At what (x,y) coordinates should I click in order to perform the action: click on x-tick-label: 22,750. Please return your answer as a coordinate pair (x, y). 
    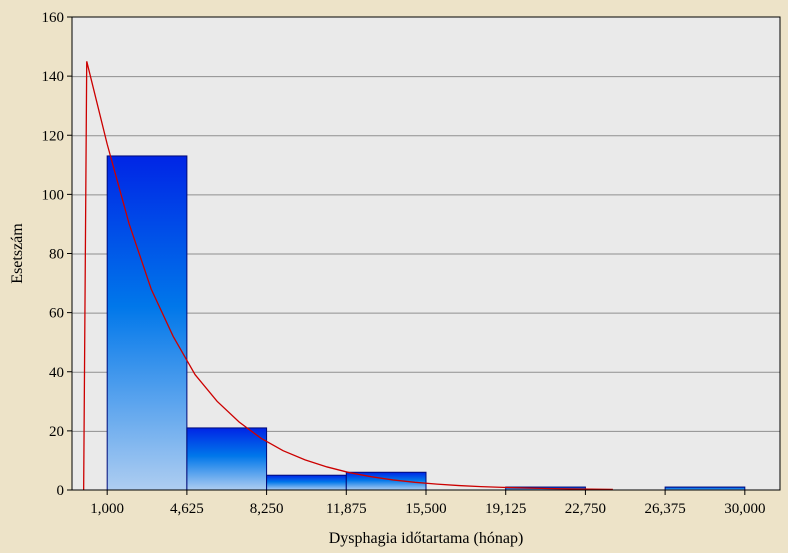
    Looking at the image, I should click on (585, 509).